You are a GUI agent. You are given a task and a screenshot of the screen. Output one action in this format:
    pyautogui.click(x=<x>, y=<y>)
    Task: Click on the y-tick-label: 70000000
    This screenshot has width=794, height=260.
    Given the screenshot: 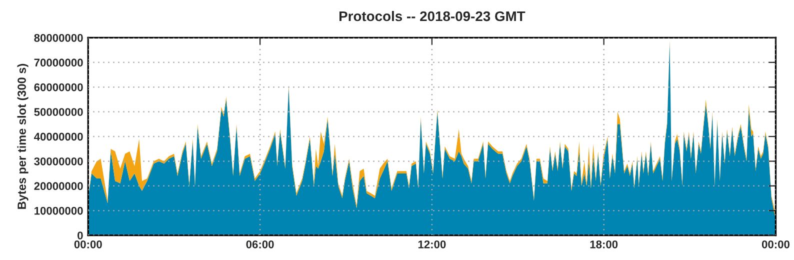 What is the action you would take?
    pyautogui.click(x=58, y=62)
    